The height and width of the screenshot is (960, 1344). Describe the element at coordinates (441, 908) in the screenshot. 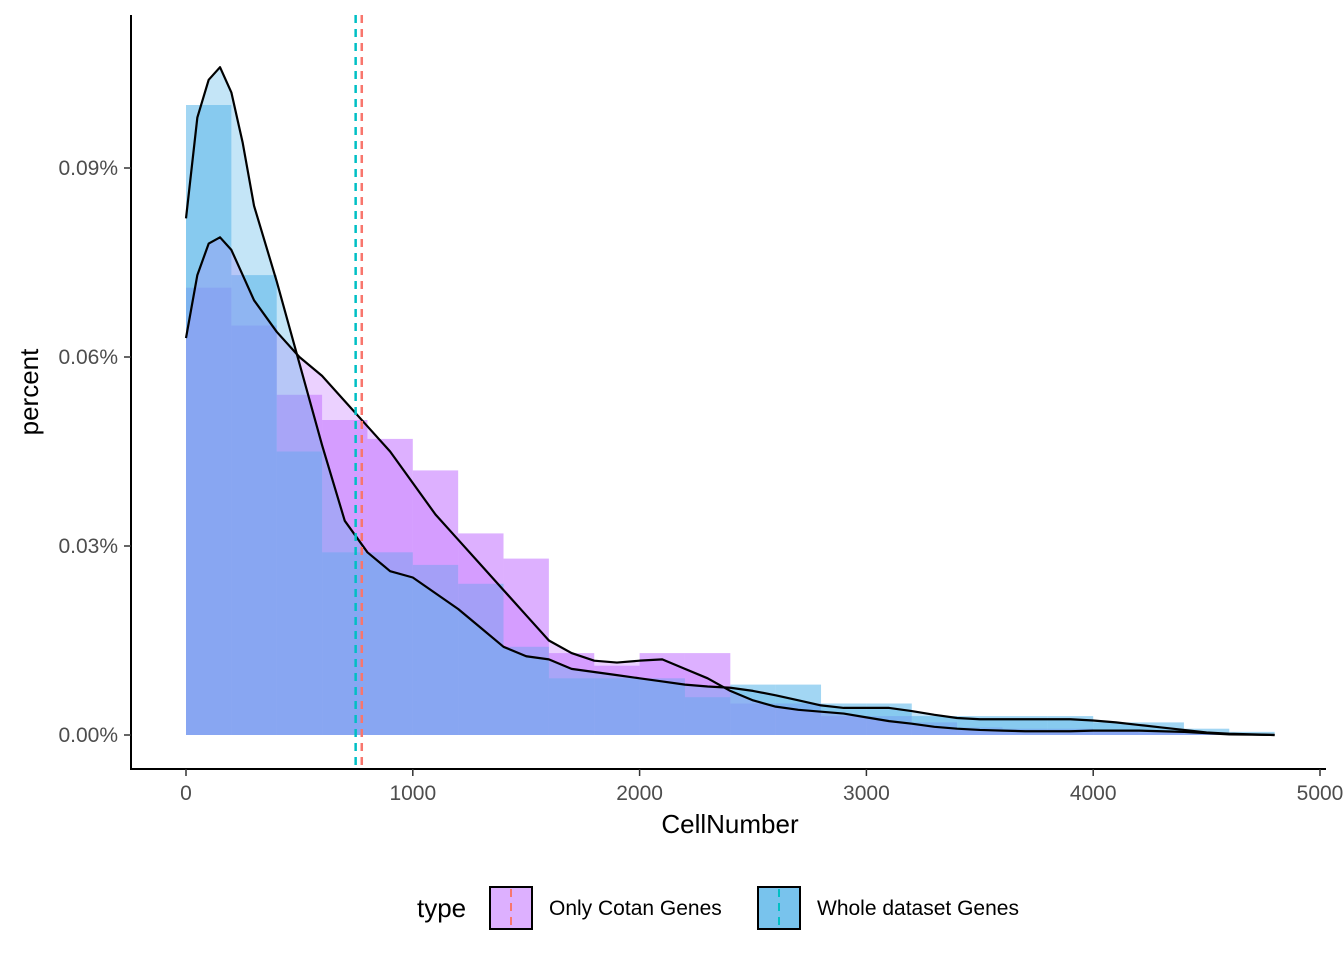

I see `legend-title: type` at that location.